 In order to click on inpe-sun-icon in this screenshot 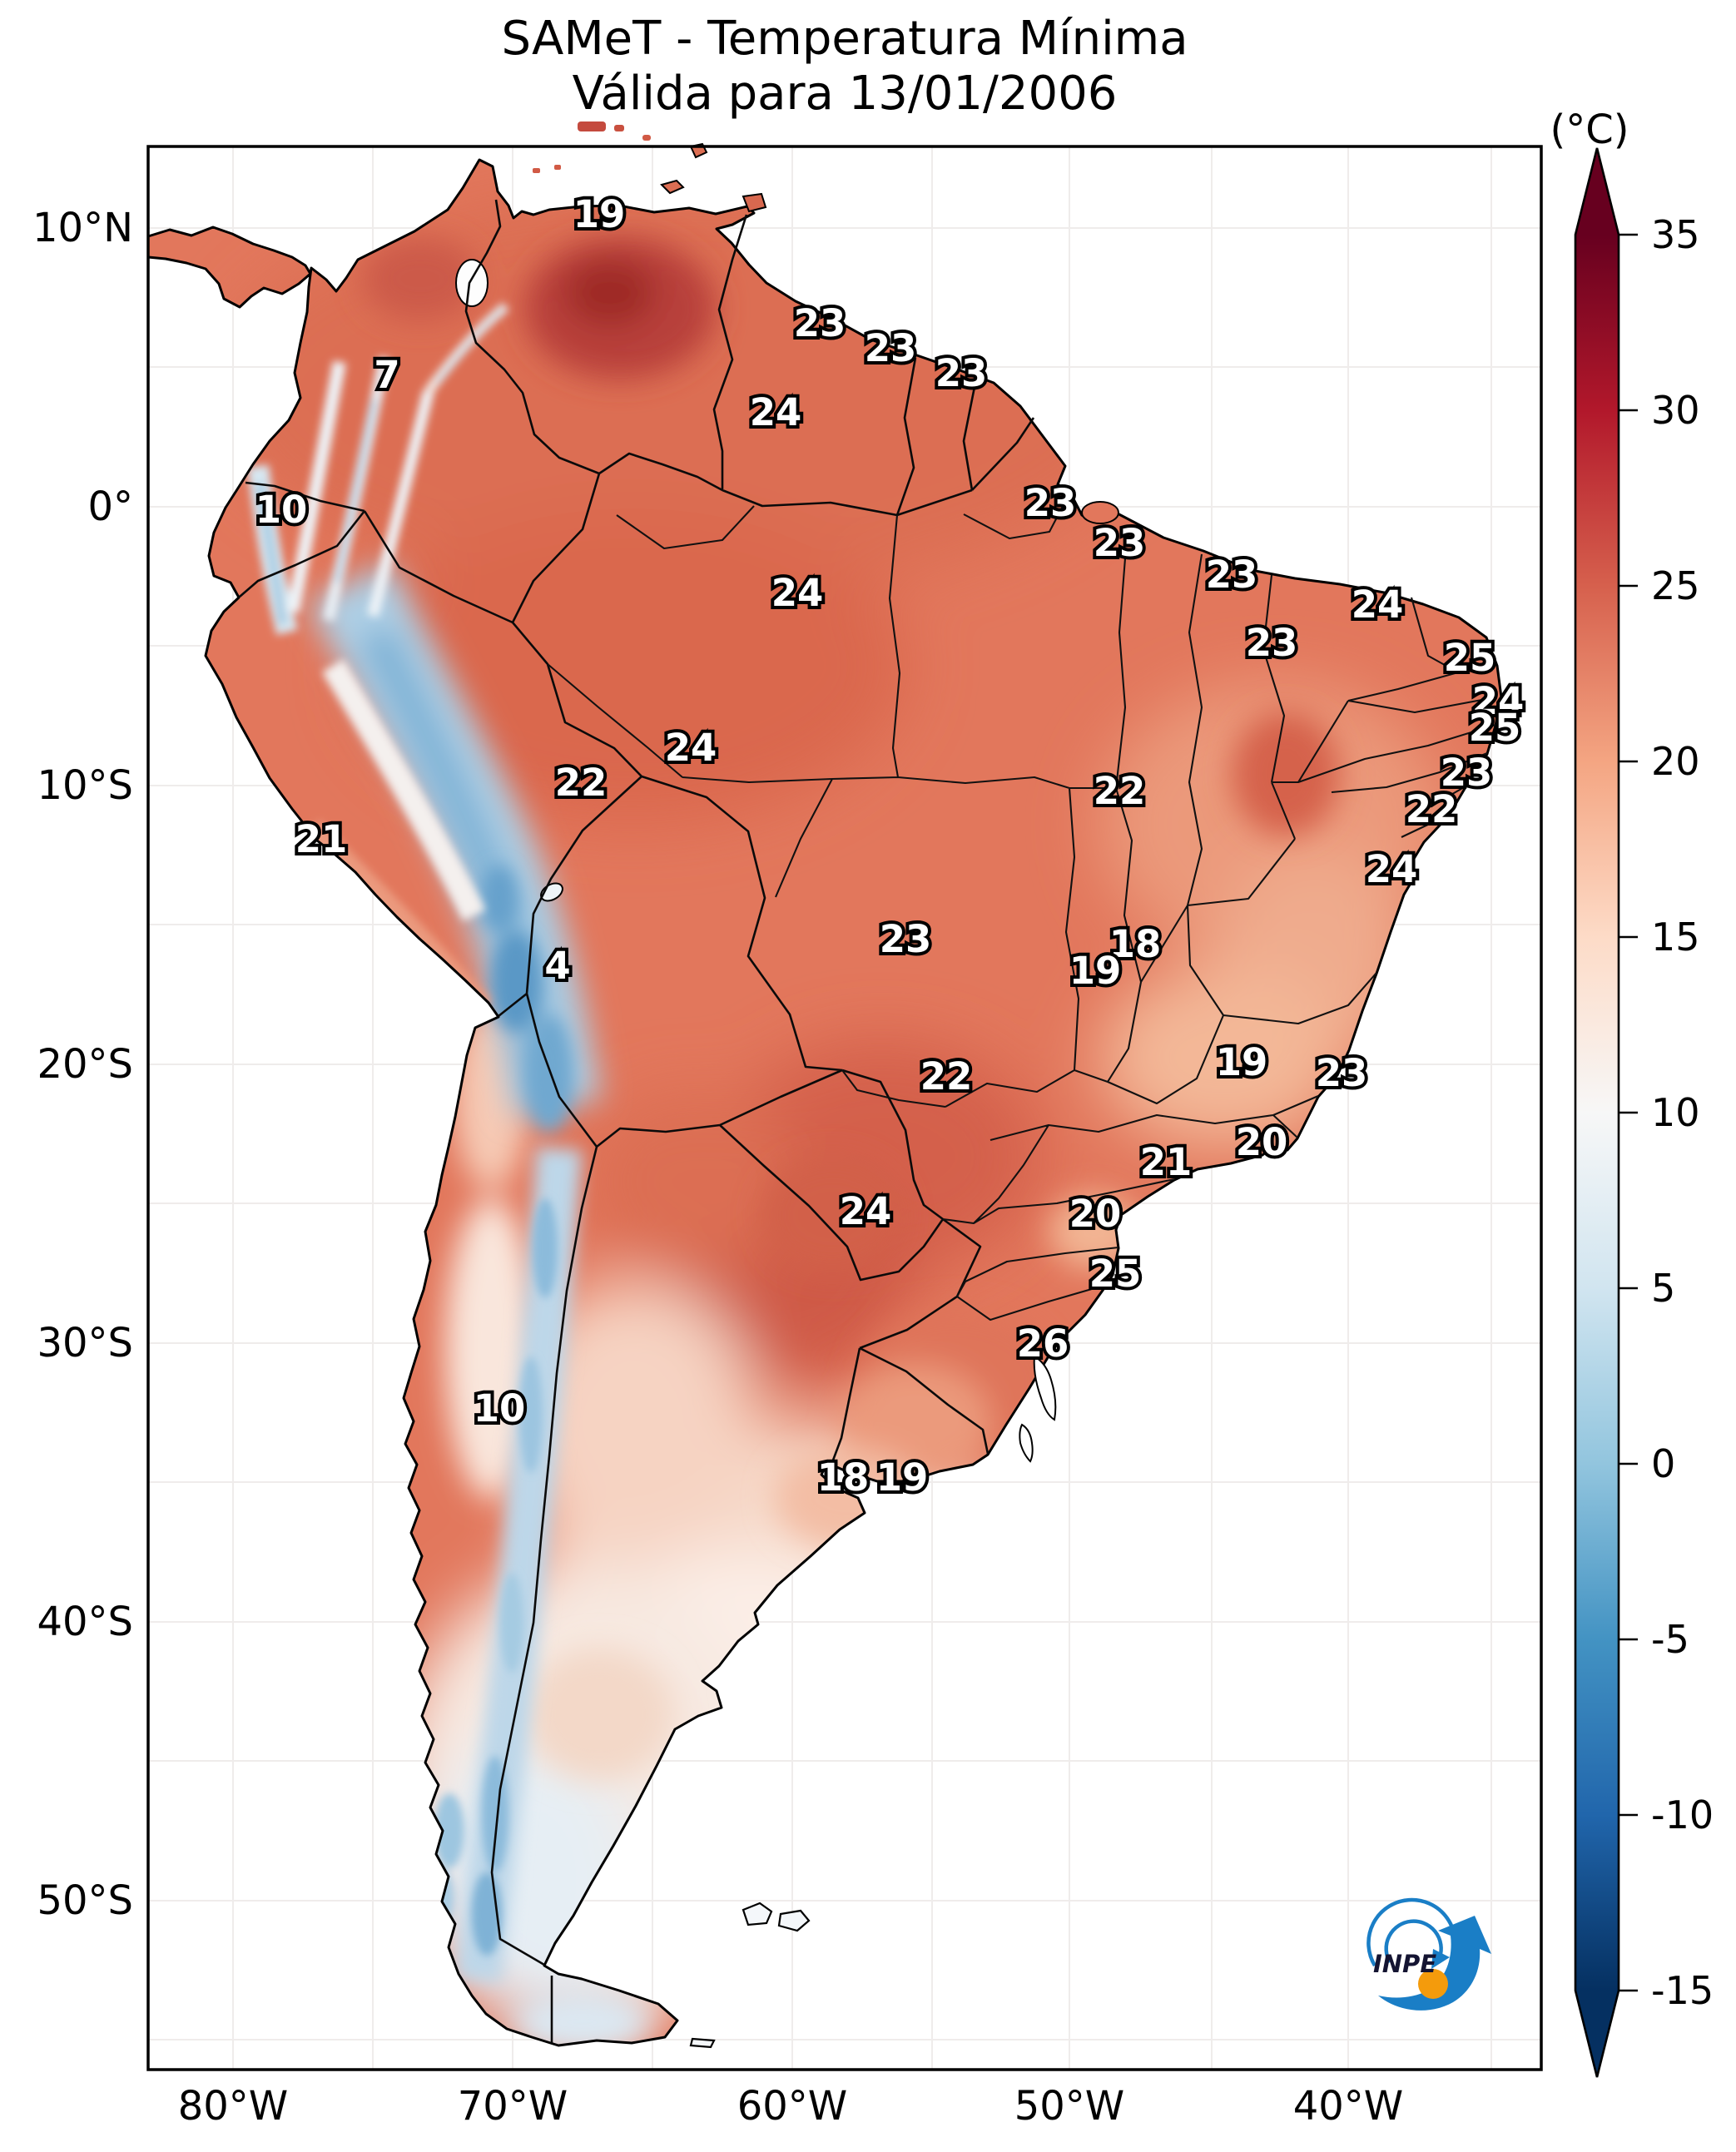, I will do `click(1433, 1984)`.